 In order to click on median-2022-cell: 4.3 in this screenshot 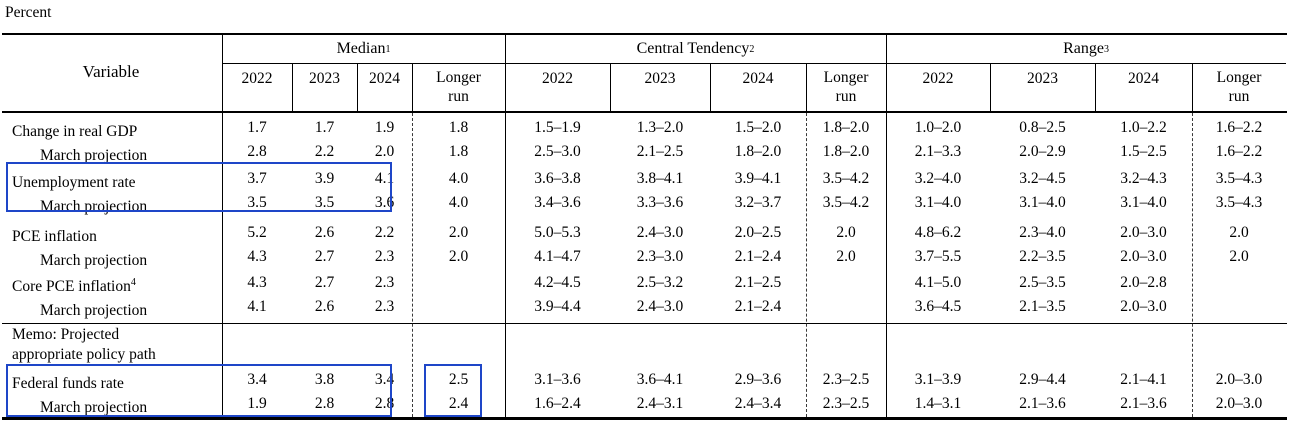, I will do `click(257, 256)`.